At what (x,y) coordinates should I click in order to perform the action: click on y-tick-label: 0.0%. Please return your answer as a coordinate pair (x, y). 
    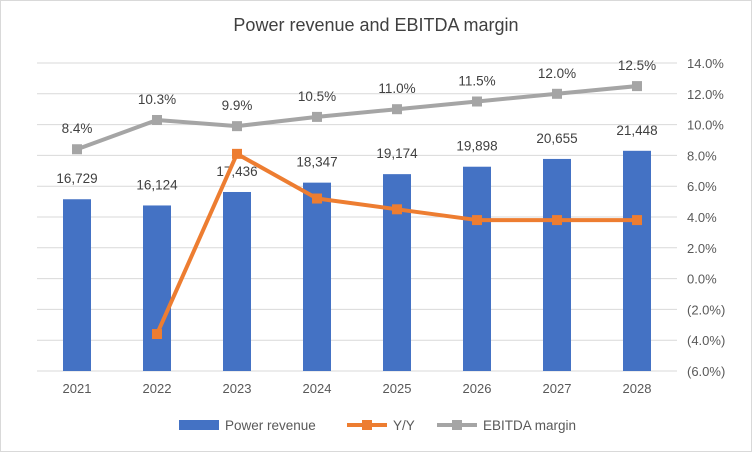
    Looking at the image, I should click on (702, 279).